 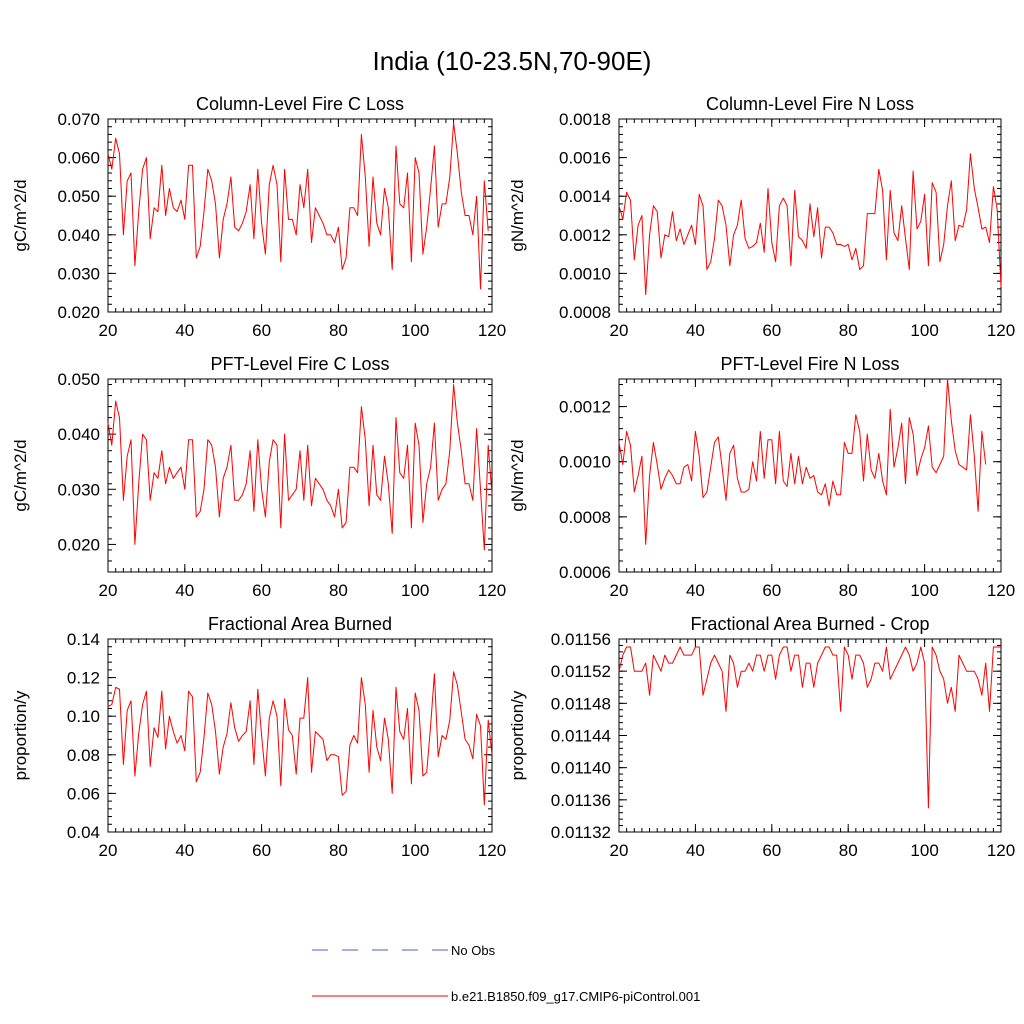 I want to click on y-tick-label: 0.050, so click(x=78, y=196).